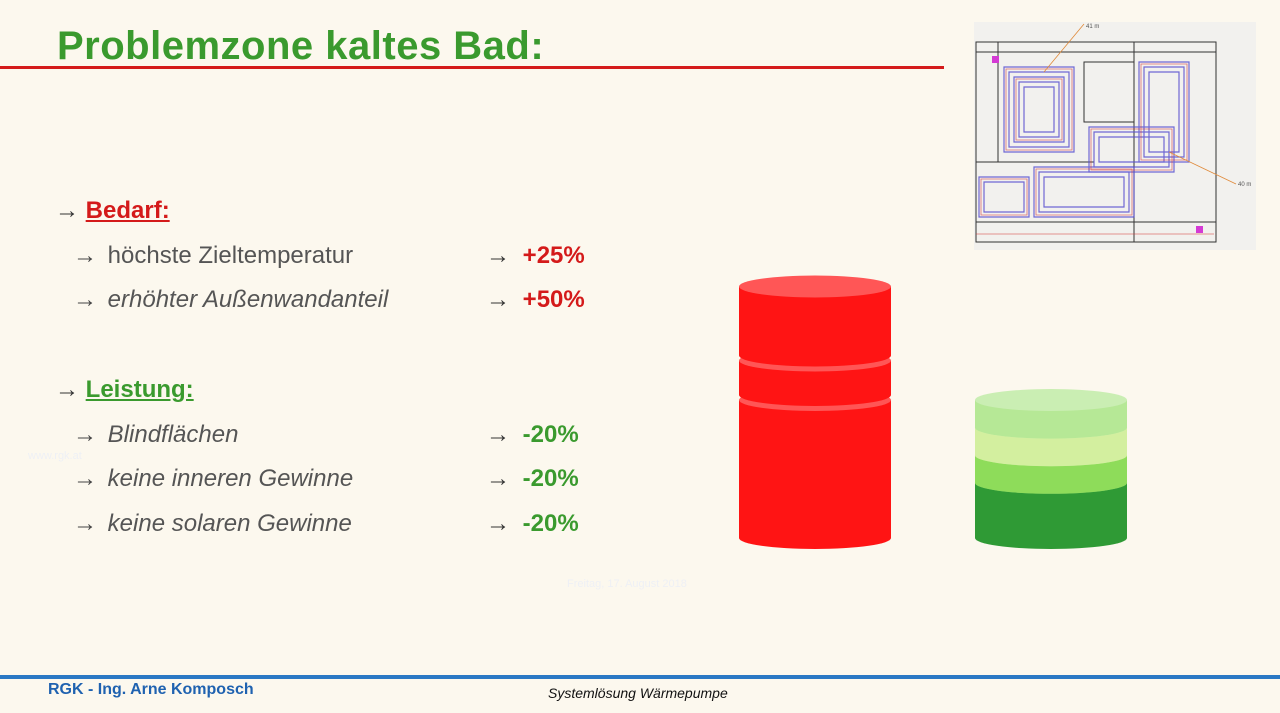 The width and height of the screenshot is (1280, 713). What do you see at coordinates (553, 299) in the screenshot?
I see `percent-value: +50%` at bounding box center [553, 299].